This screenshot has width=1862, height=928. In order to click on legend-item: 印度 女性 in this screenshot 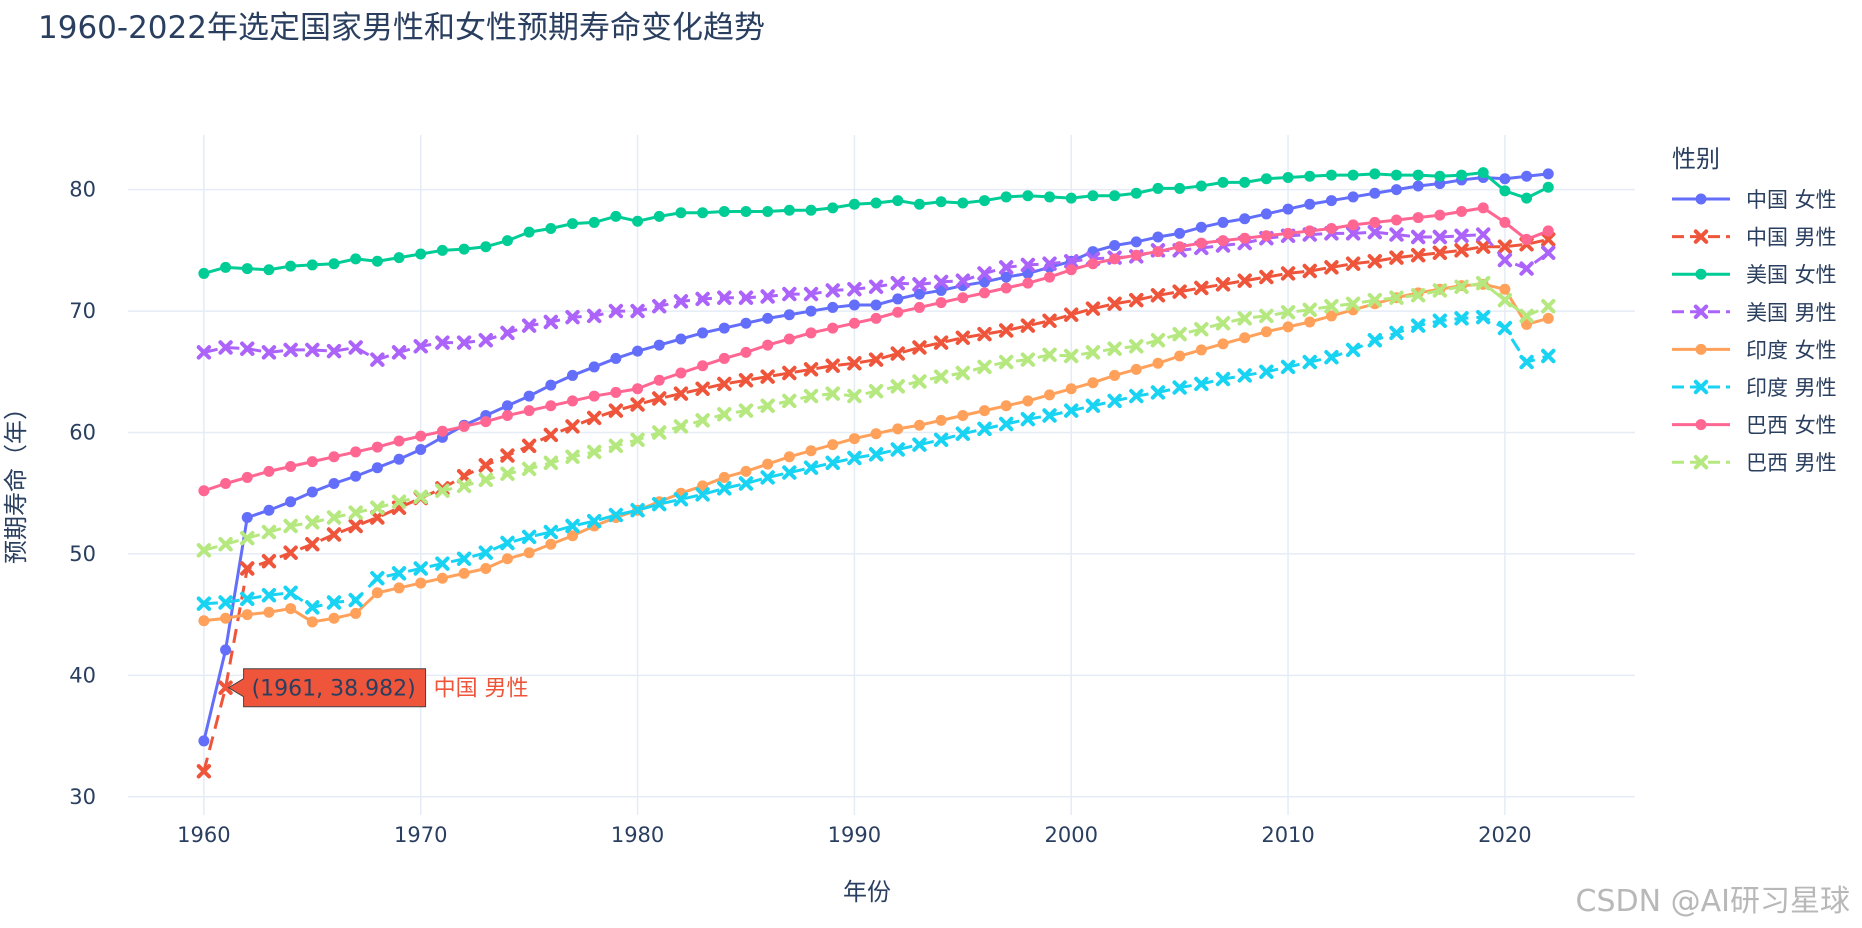, I will do `click(1754, 350)`.